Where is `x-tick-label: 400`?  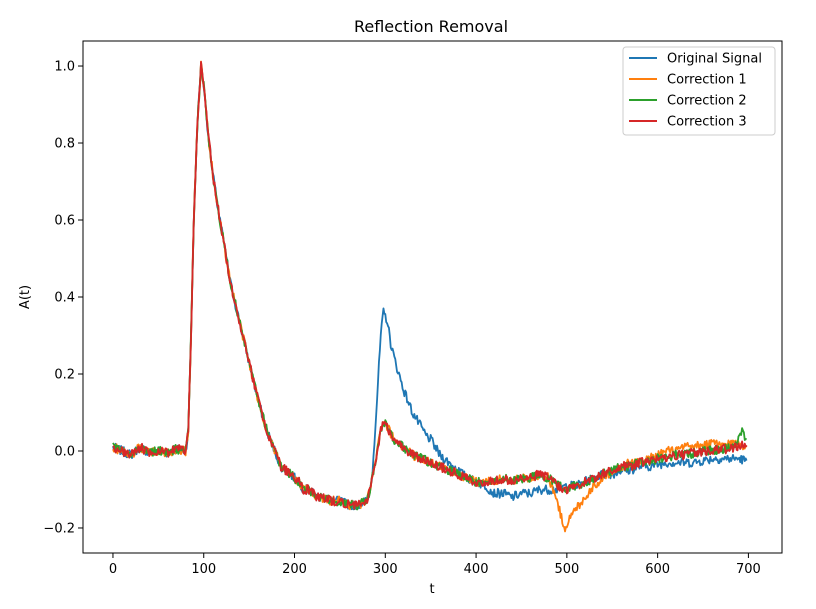 x-tick-label: 400 is located at coordinates (476, 569).